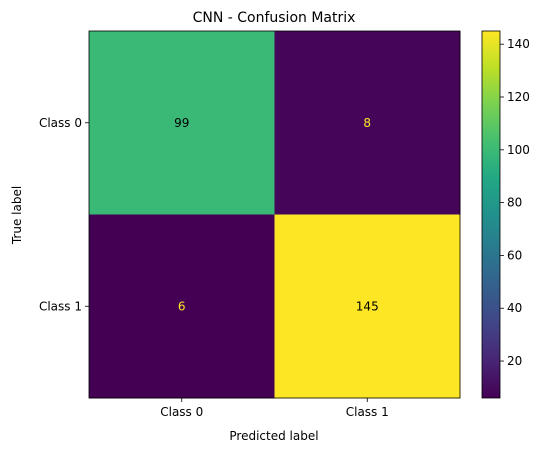 This screenshot has height=453, width=548. I want to click on colorbar-tick-label: 100, so click(518, 150).